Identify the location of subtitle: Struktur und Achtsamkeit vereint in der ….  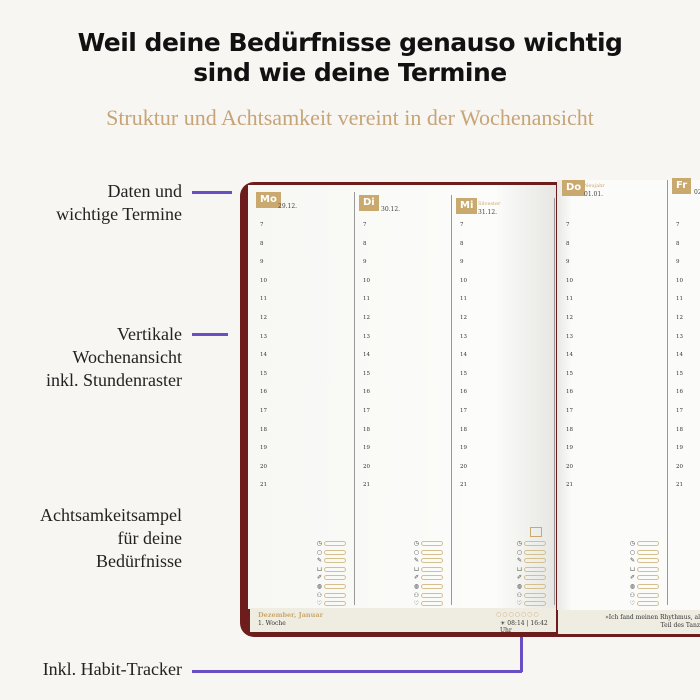
(350, 117).